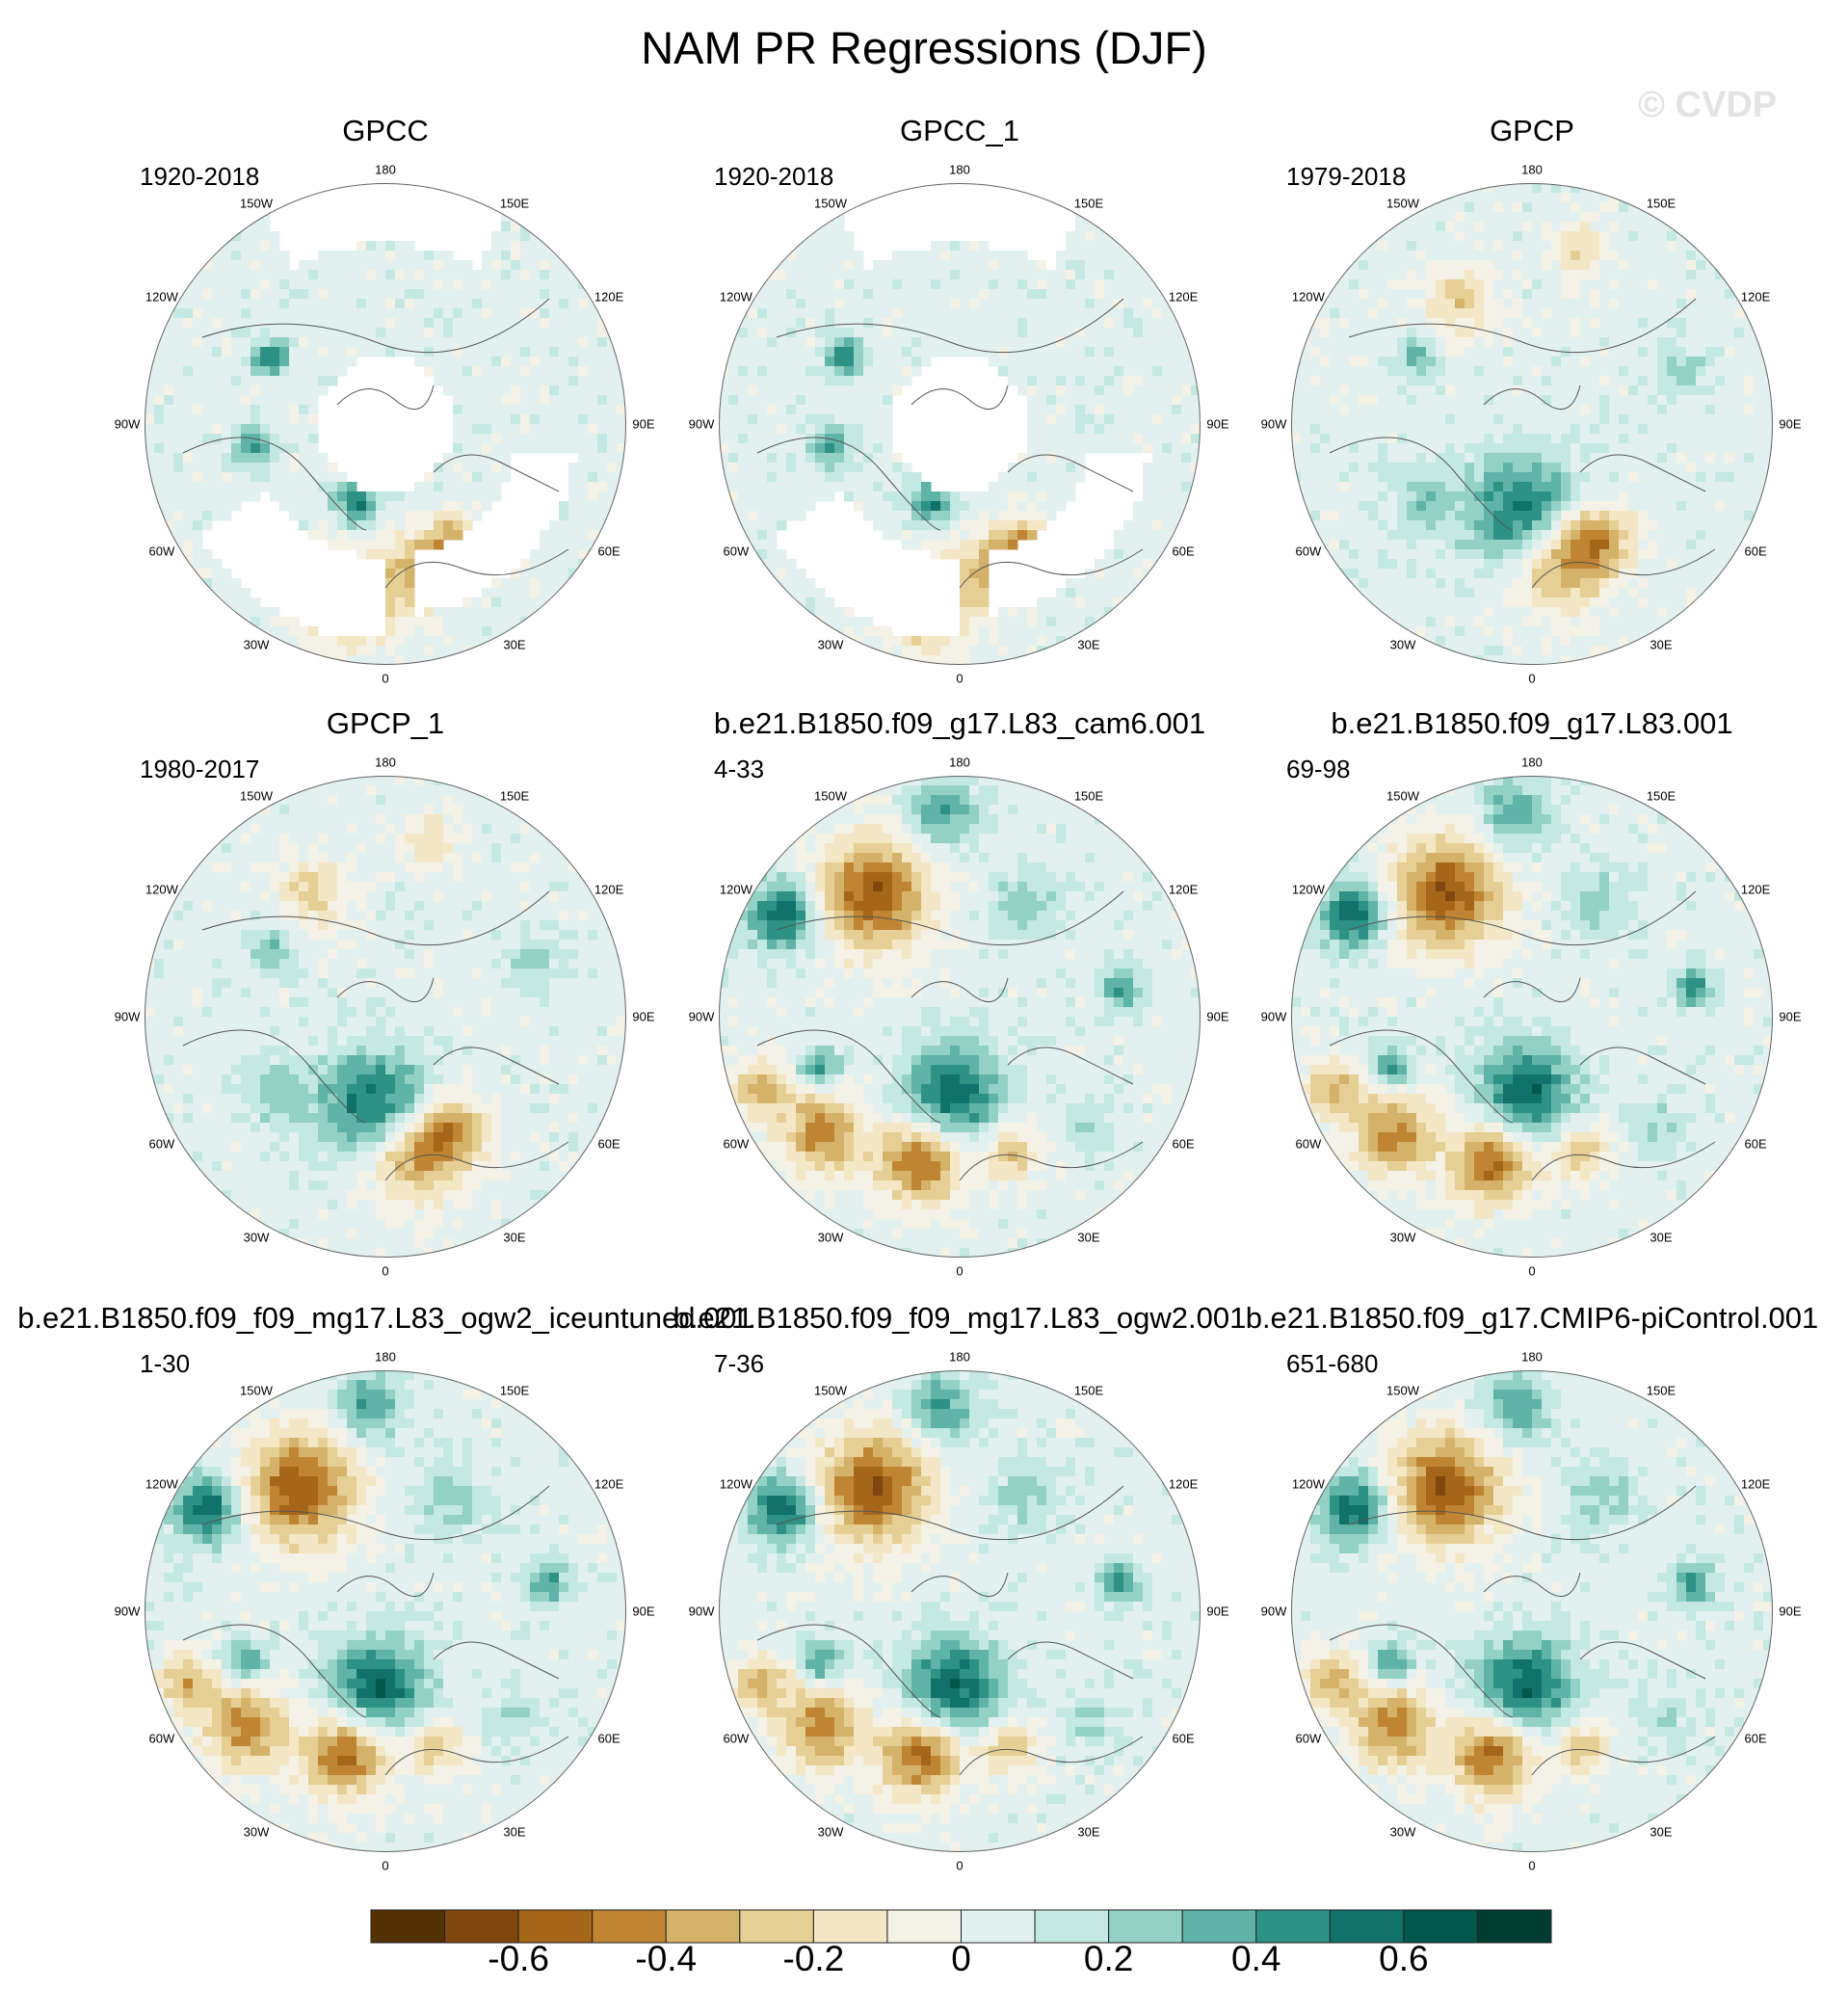 The image size is (1848, 2015). I want to click on panel-title: GPCC_1, so click(959, 130).